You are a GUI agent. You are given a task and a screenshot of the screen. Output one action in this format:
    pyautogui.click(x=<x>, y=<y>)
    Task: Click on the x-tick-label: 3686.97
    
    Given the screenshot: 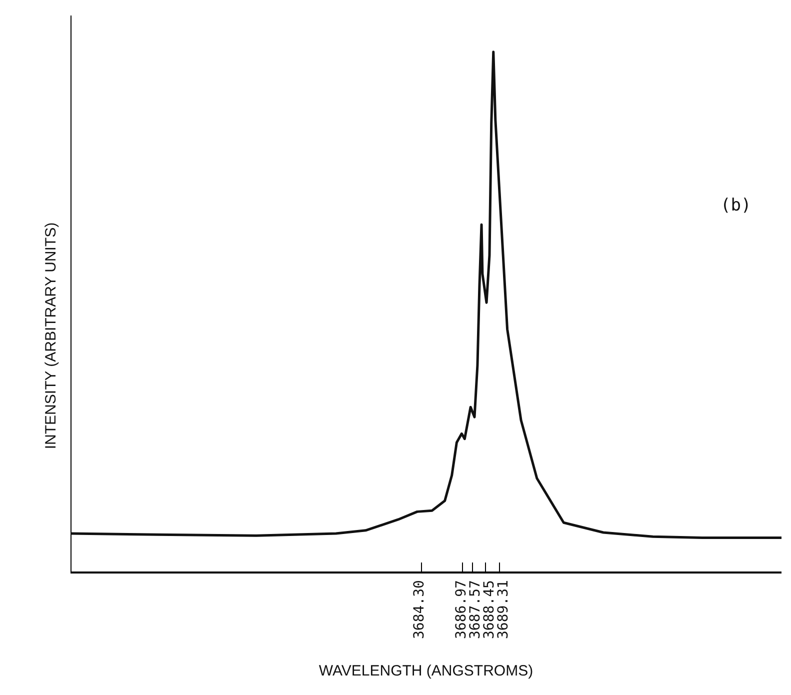 What is the action you would take?
    pyautogui.click(x=461, y=610)
    